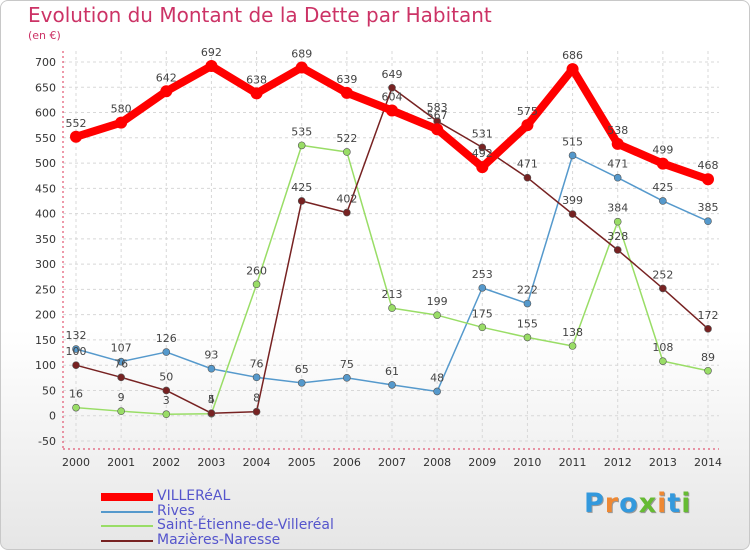  I want to click on legend-label: Rives, so click(176, 510).